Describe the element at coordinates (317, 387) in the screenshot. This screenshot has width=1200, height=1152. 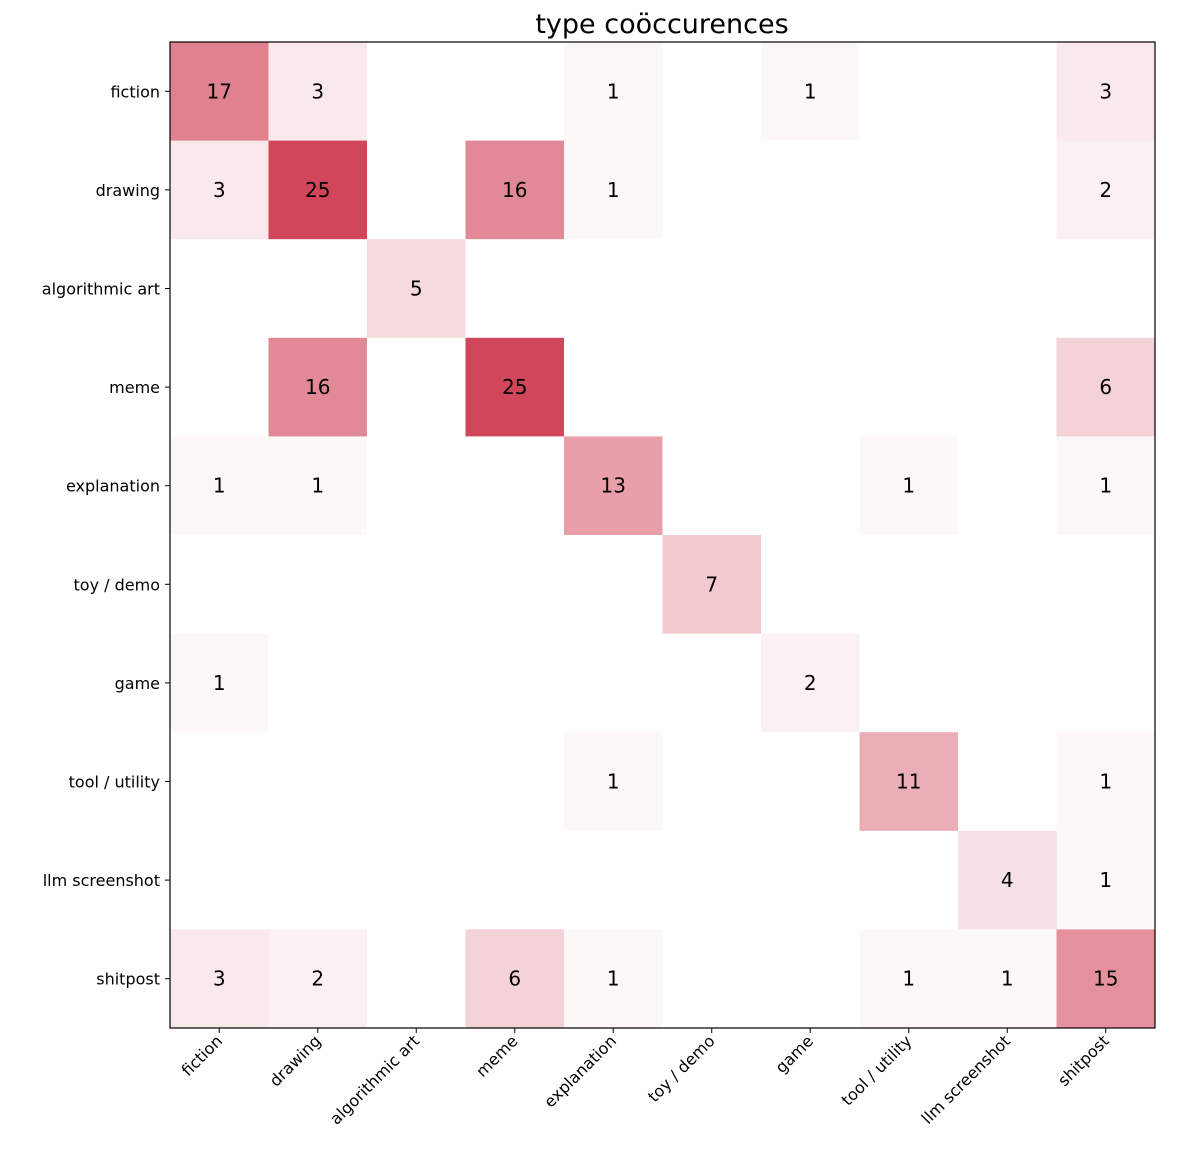
I see `cell-value-label: 16` at that location.